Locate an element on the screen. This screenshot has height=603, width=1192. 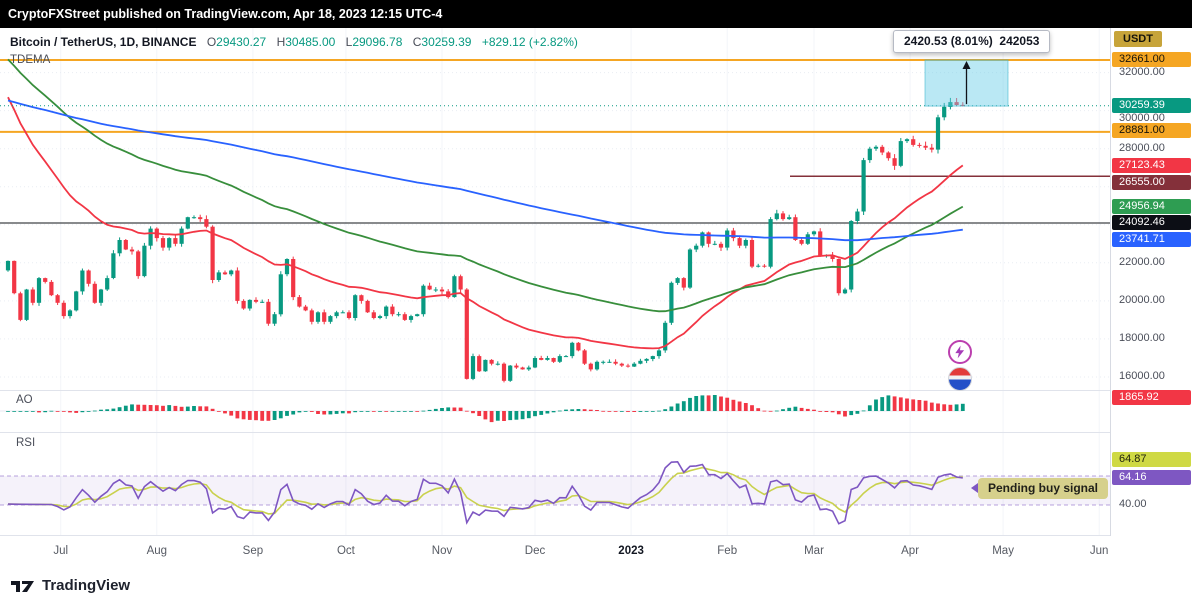
price-axis-label: 28881.00 is located at coordinates (1151, 130).